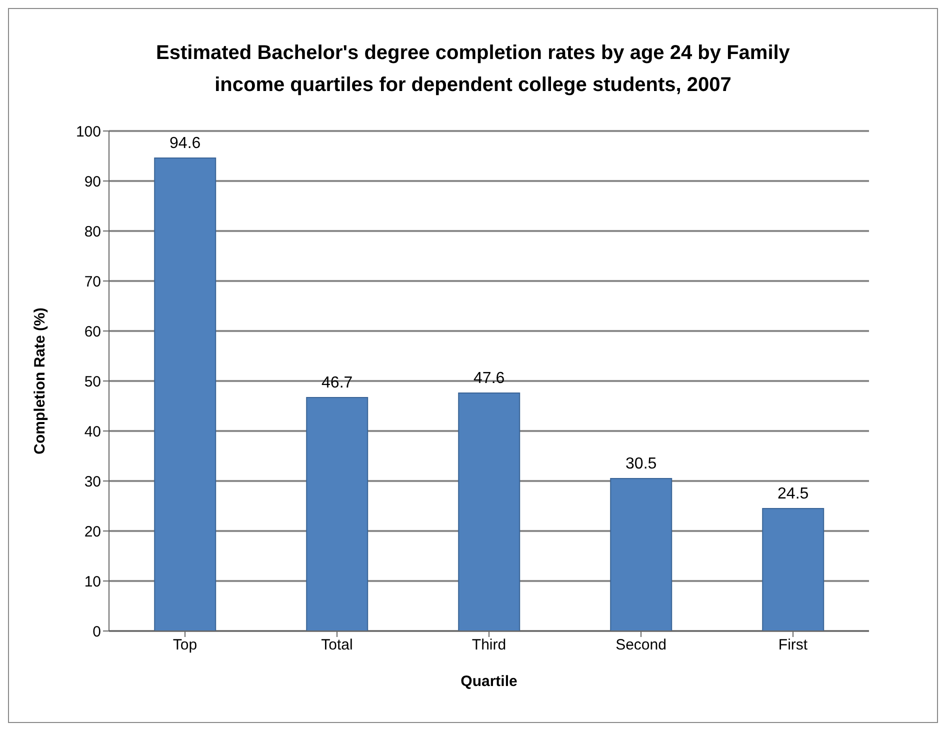 Image resolution: width=952 pixels, height=738 pixels. I want to click on chart-title: Estimated Bachelor's degree completion rates by age 24 by Family income quartiles for dependent college students, 2007, so click(473, 69).